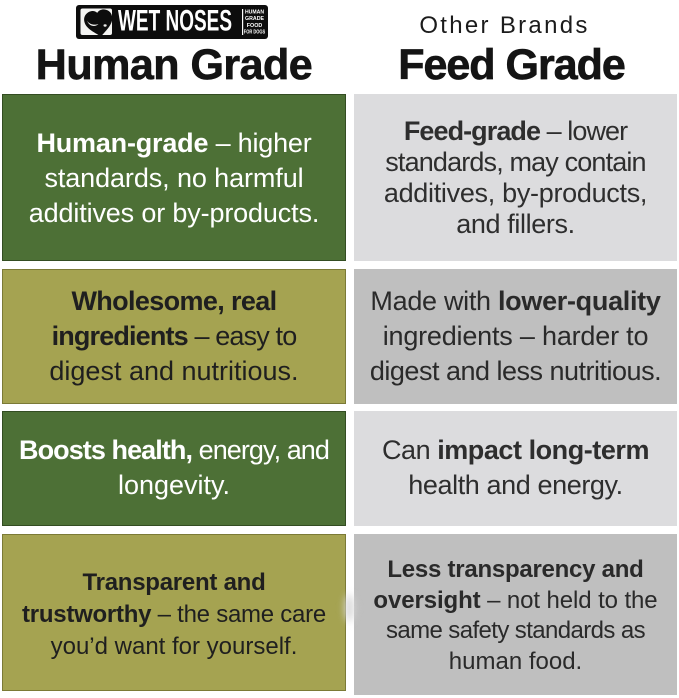 The height and width of the screenshot is (698, 679). I want to click on svg-text: GRADE, so click(254, 19).